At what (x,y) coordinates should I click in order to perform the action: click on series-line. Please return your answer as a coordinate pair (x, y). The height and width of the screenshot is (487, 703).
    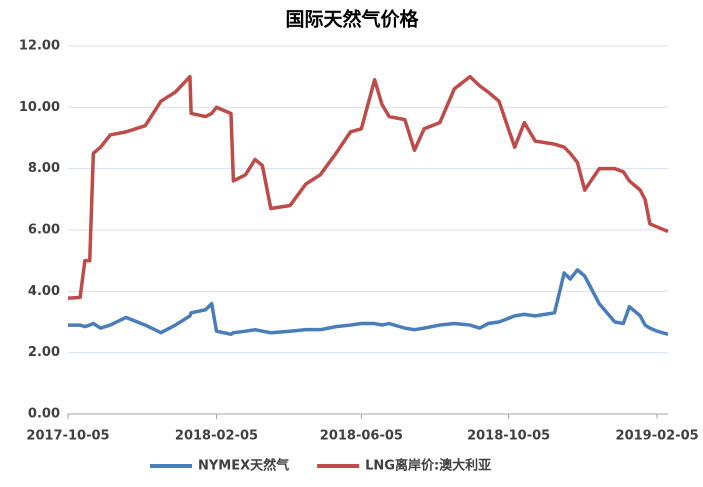
    Looking at the image, I should click on (368, 302).